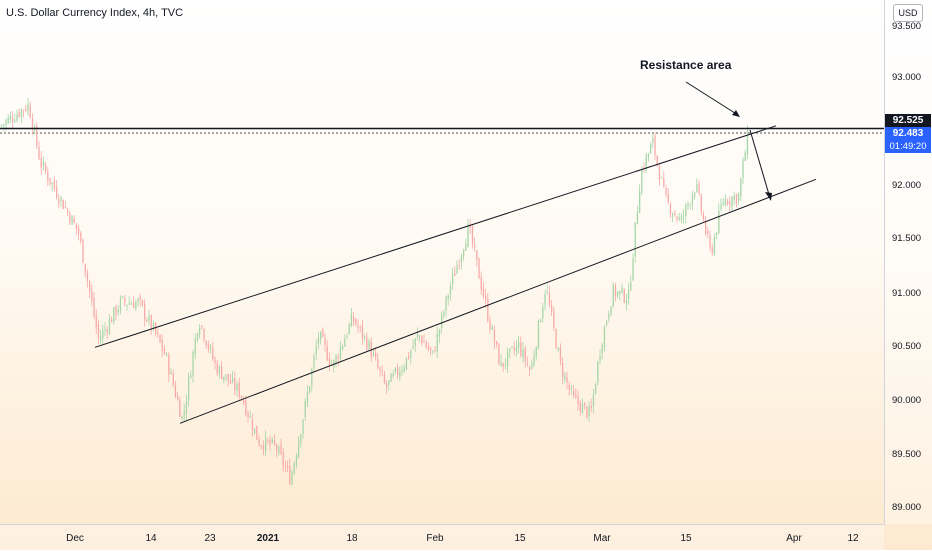 Image resolution: width=932 pixels, height=551 pixels. Describe the element at coordinates (686, 65) in the screenshot. I see `resistance-annotation: Resistance area` at that location.